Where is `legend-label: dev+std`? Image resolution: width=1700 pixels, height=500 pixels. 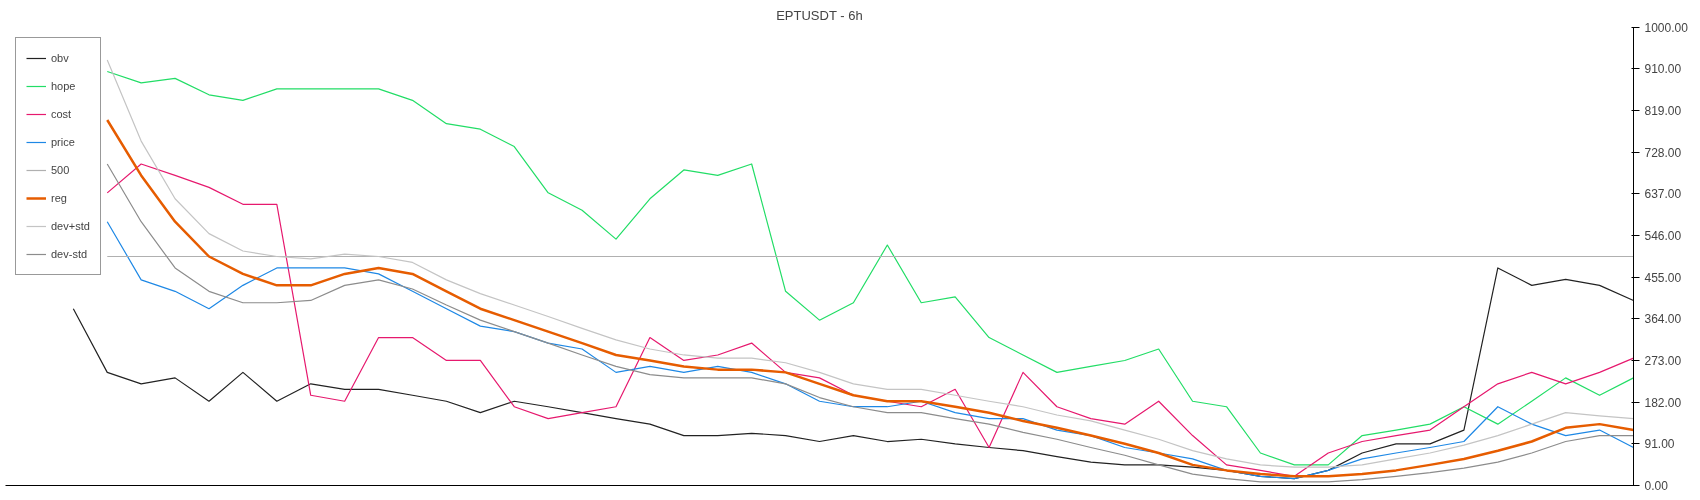
legend-label: dev+std is located at coordinates (70, 226).